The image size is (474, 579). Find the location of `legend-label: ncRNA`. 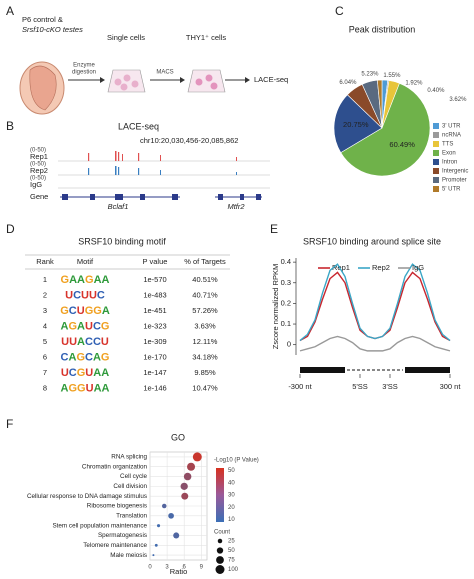

legend-label: ncRNA is located at coordinates (451, 136).